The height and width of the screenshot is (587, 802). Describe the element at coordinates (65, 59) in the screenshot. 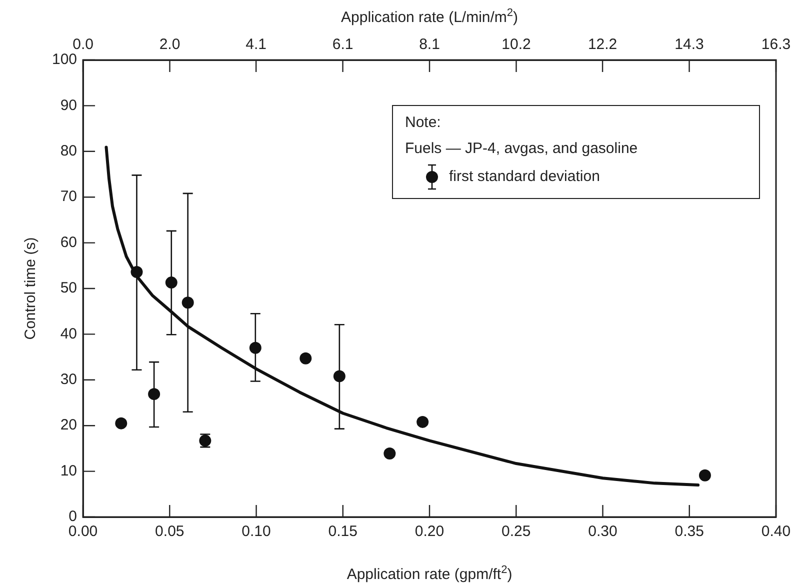

I see `y-tick-label: 100` at that location.